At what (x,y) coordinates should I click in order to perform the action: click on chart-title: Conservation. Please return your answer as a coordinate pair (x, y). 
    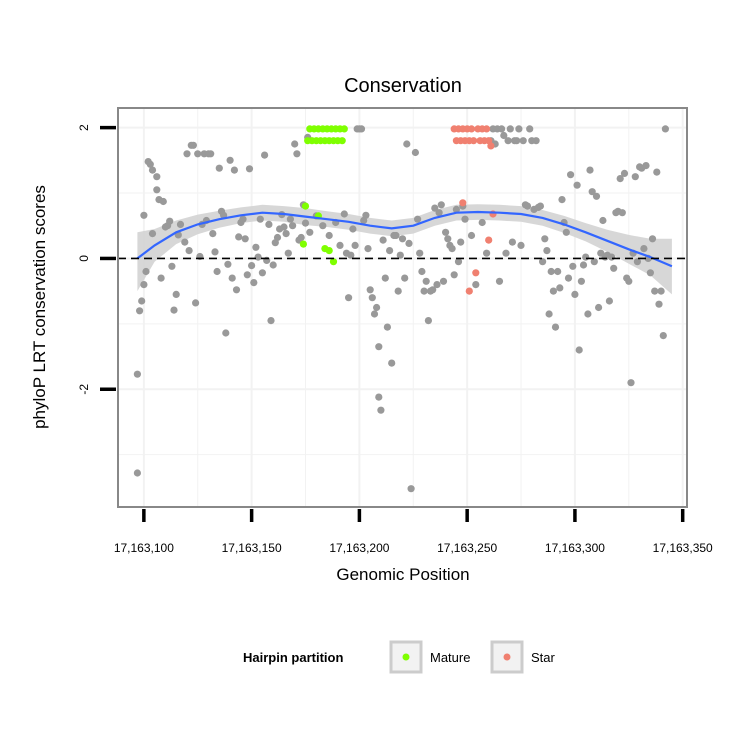
    Looking at the image, I should click on (403, 86).